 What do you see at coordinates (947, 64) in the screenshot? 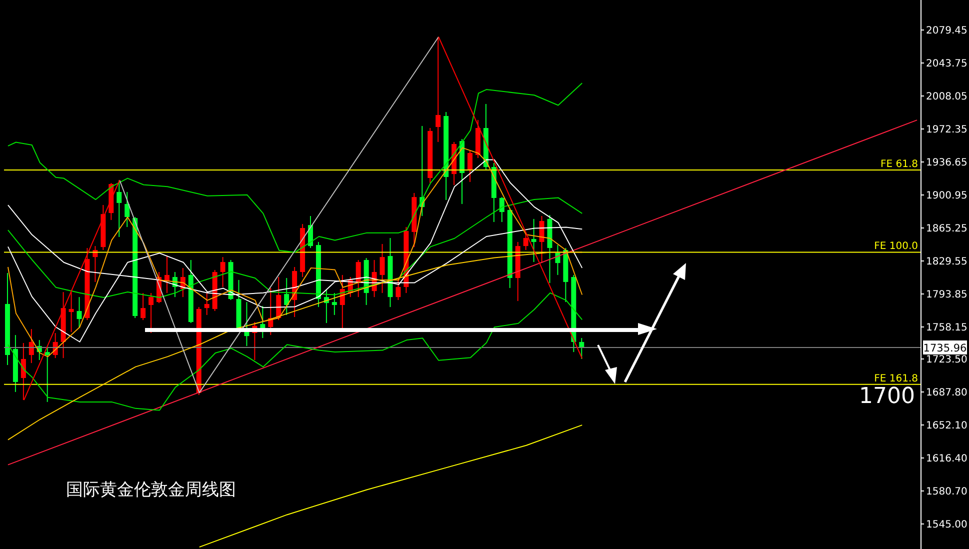
I see `y-tick-label: 2043.75` at bounding box center [947, 64].